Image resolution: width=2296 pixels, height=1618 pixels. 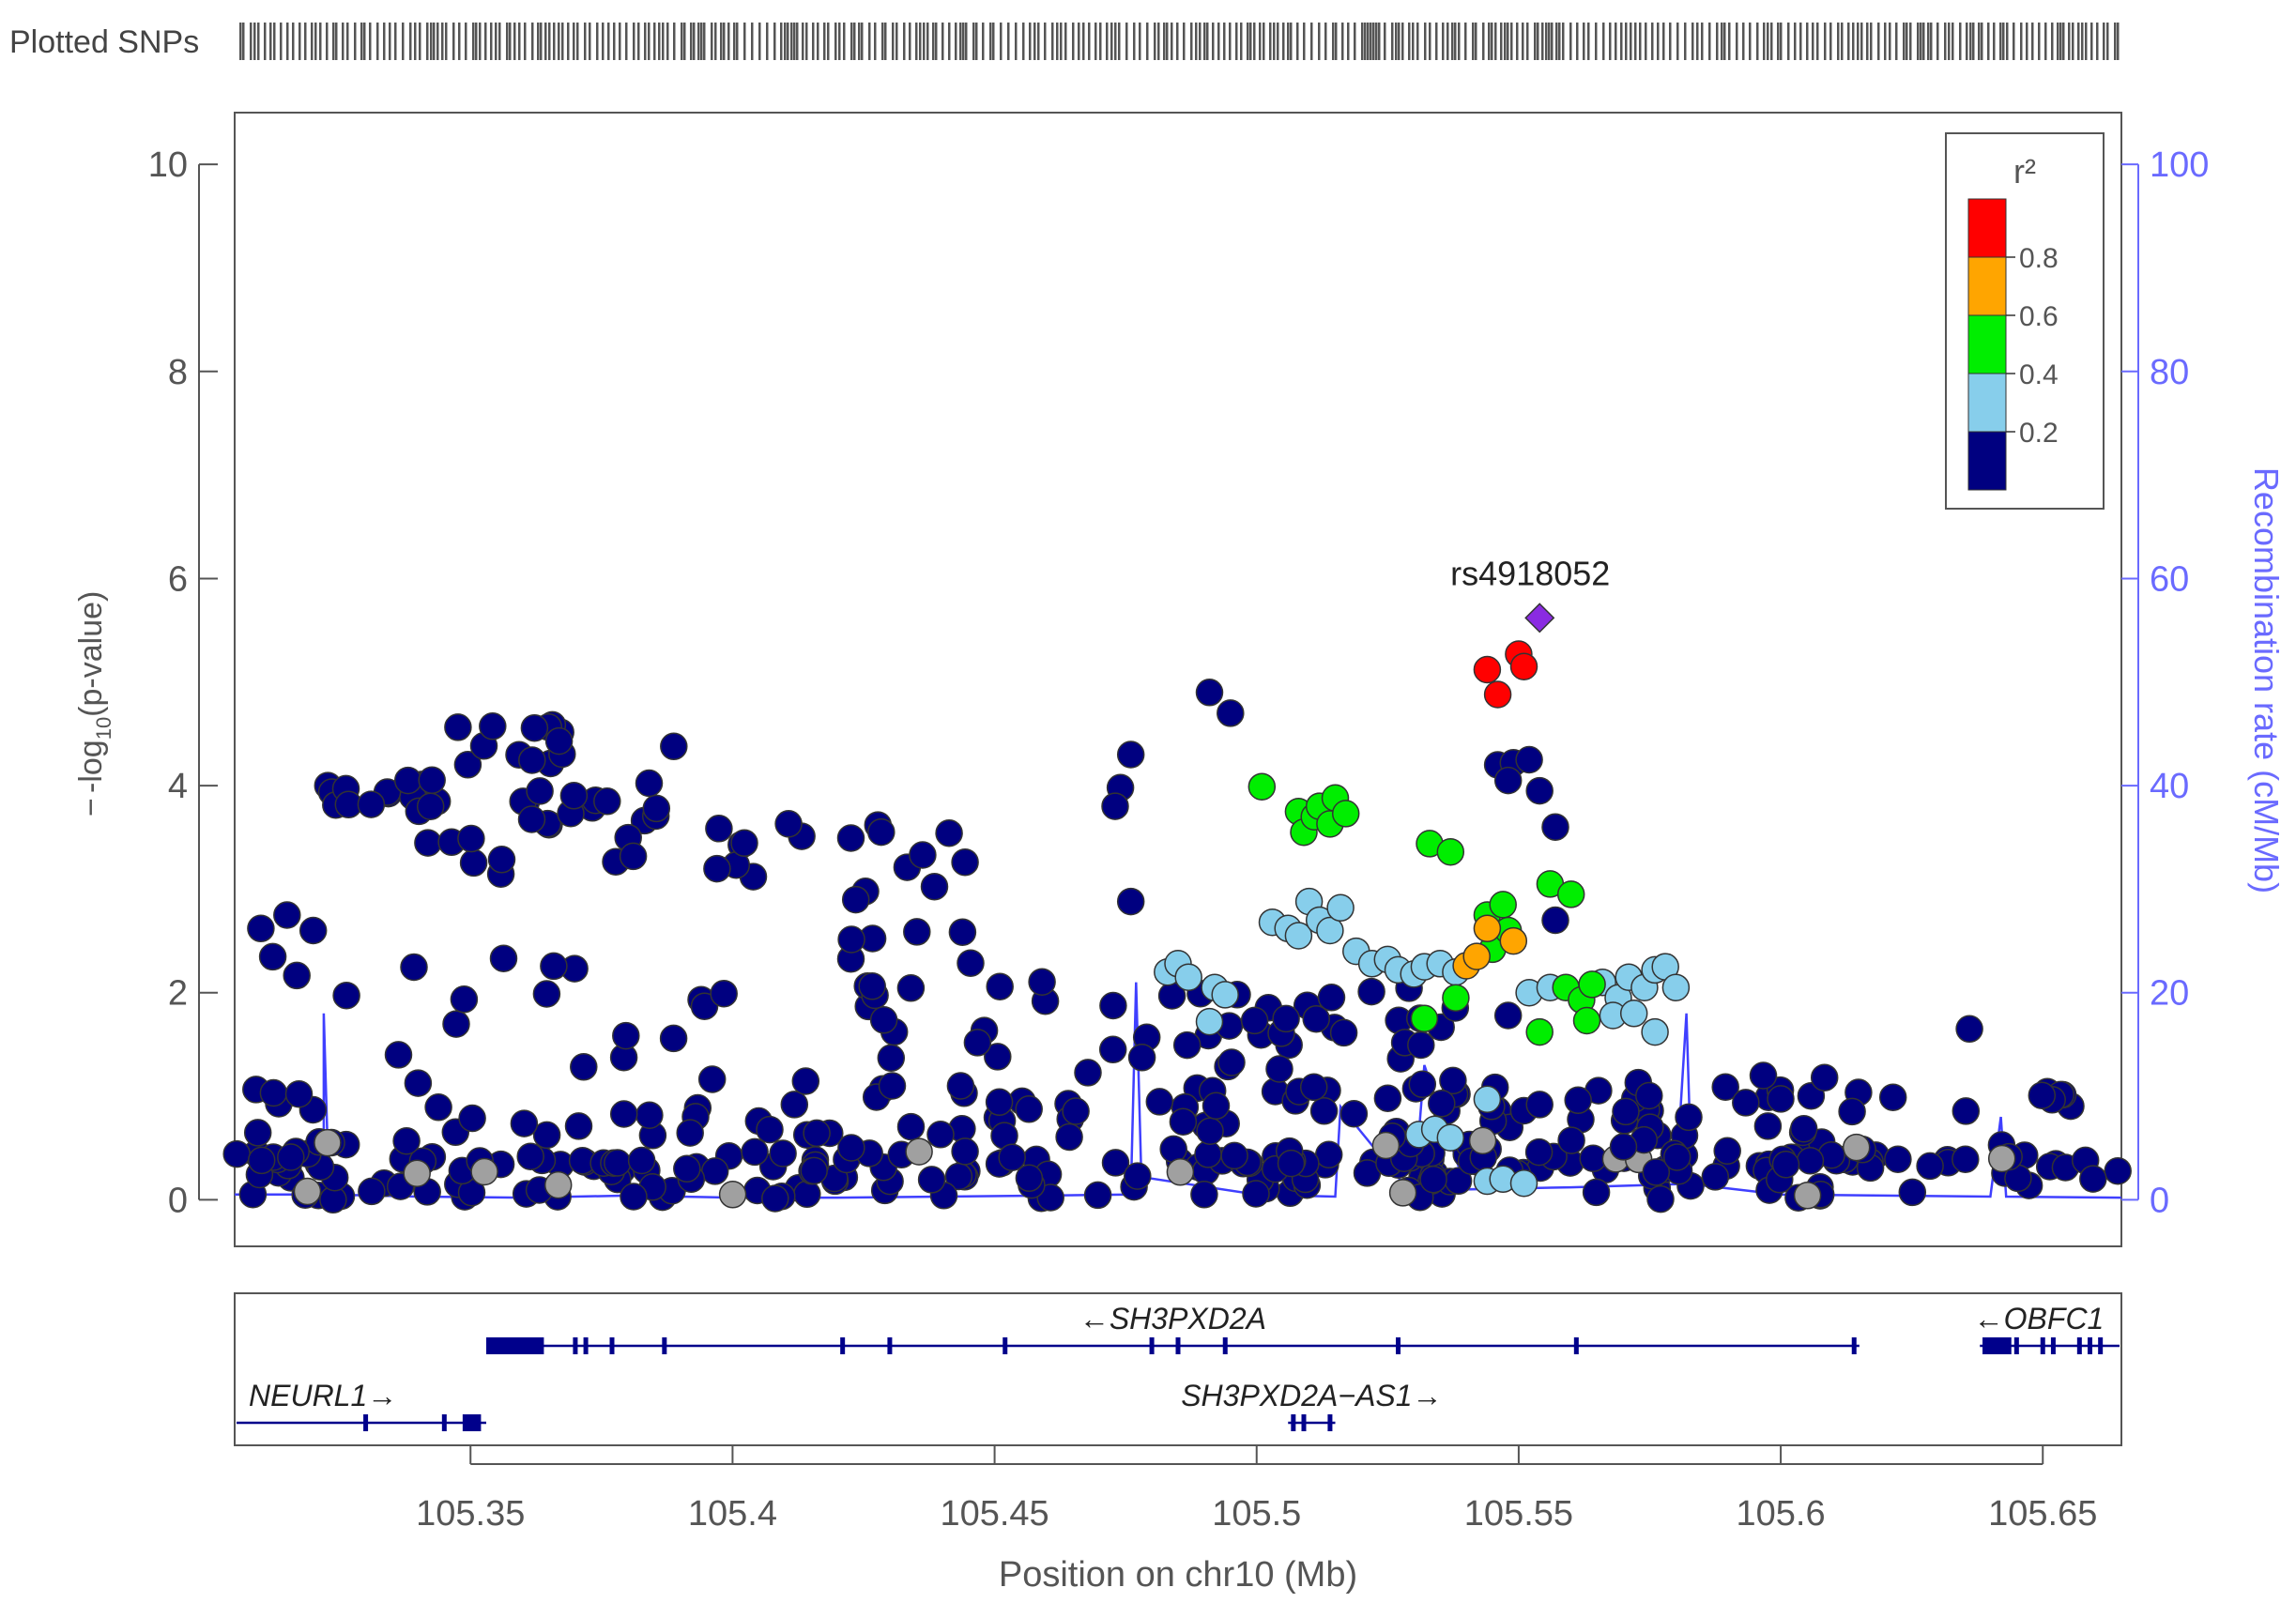 What do you see at coordinates (323, 1395) in the screenshot?
I see `gene-label: NEURL1→` at bounding box center [323, 1395].